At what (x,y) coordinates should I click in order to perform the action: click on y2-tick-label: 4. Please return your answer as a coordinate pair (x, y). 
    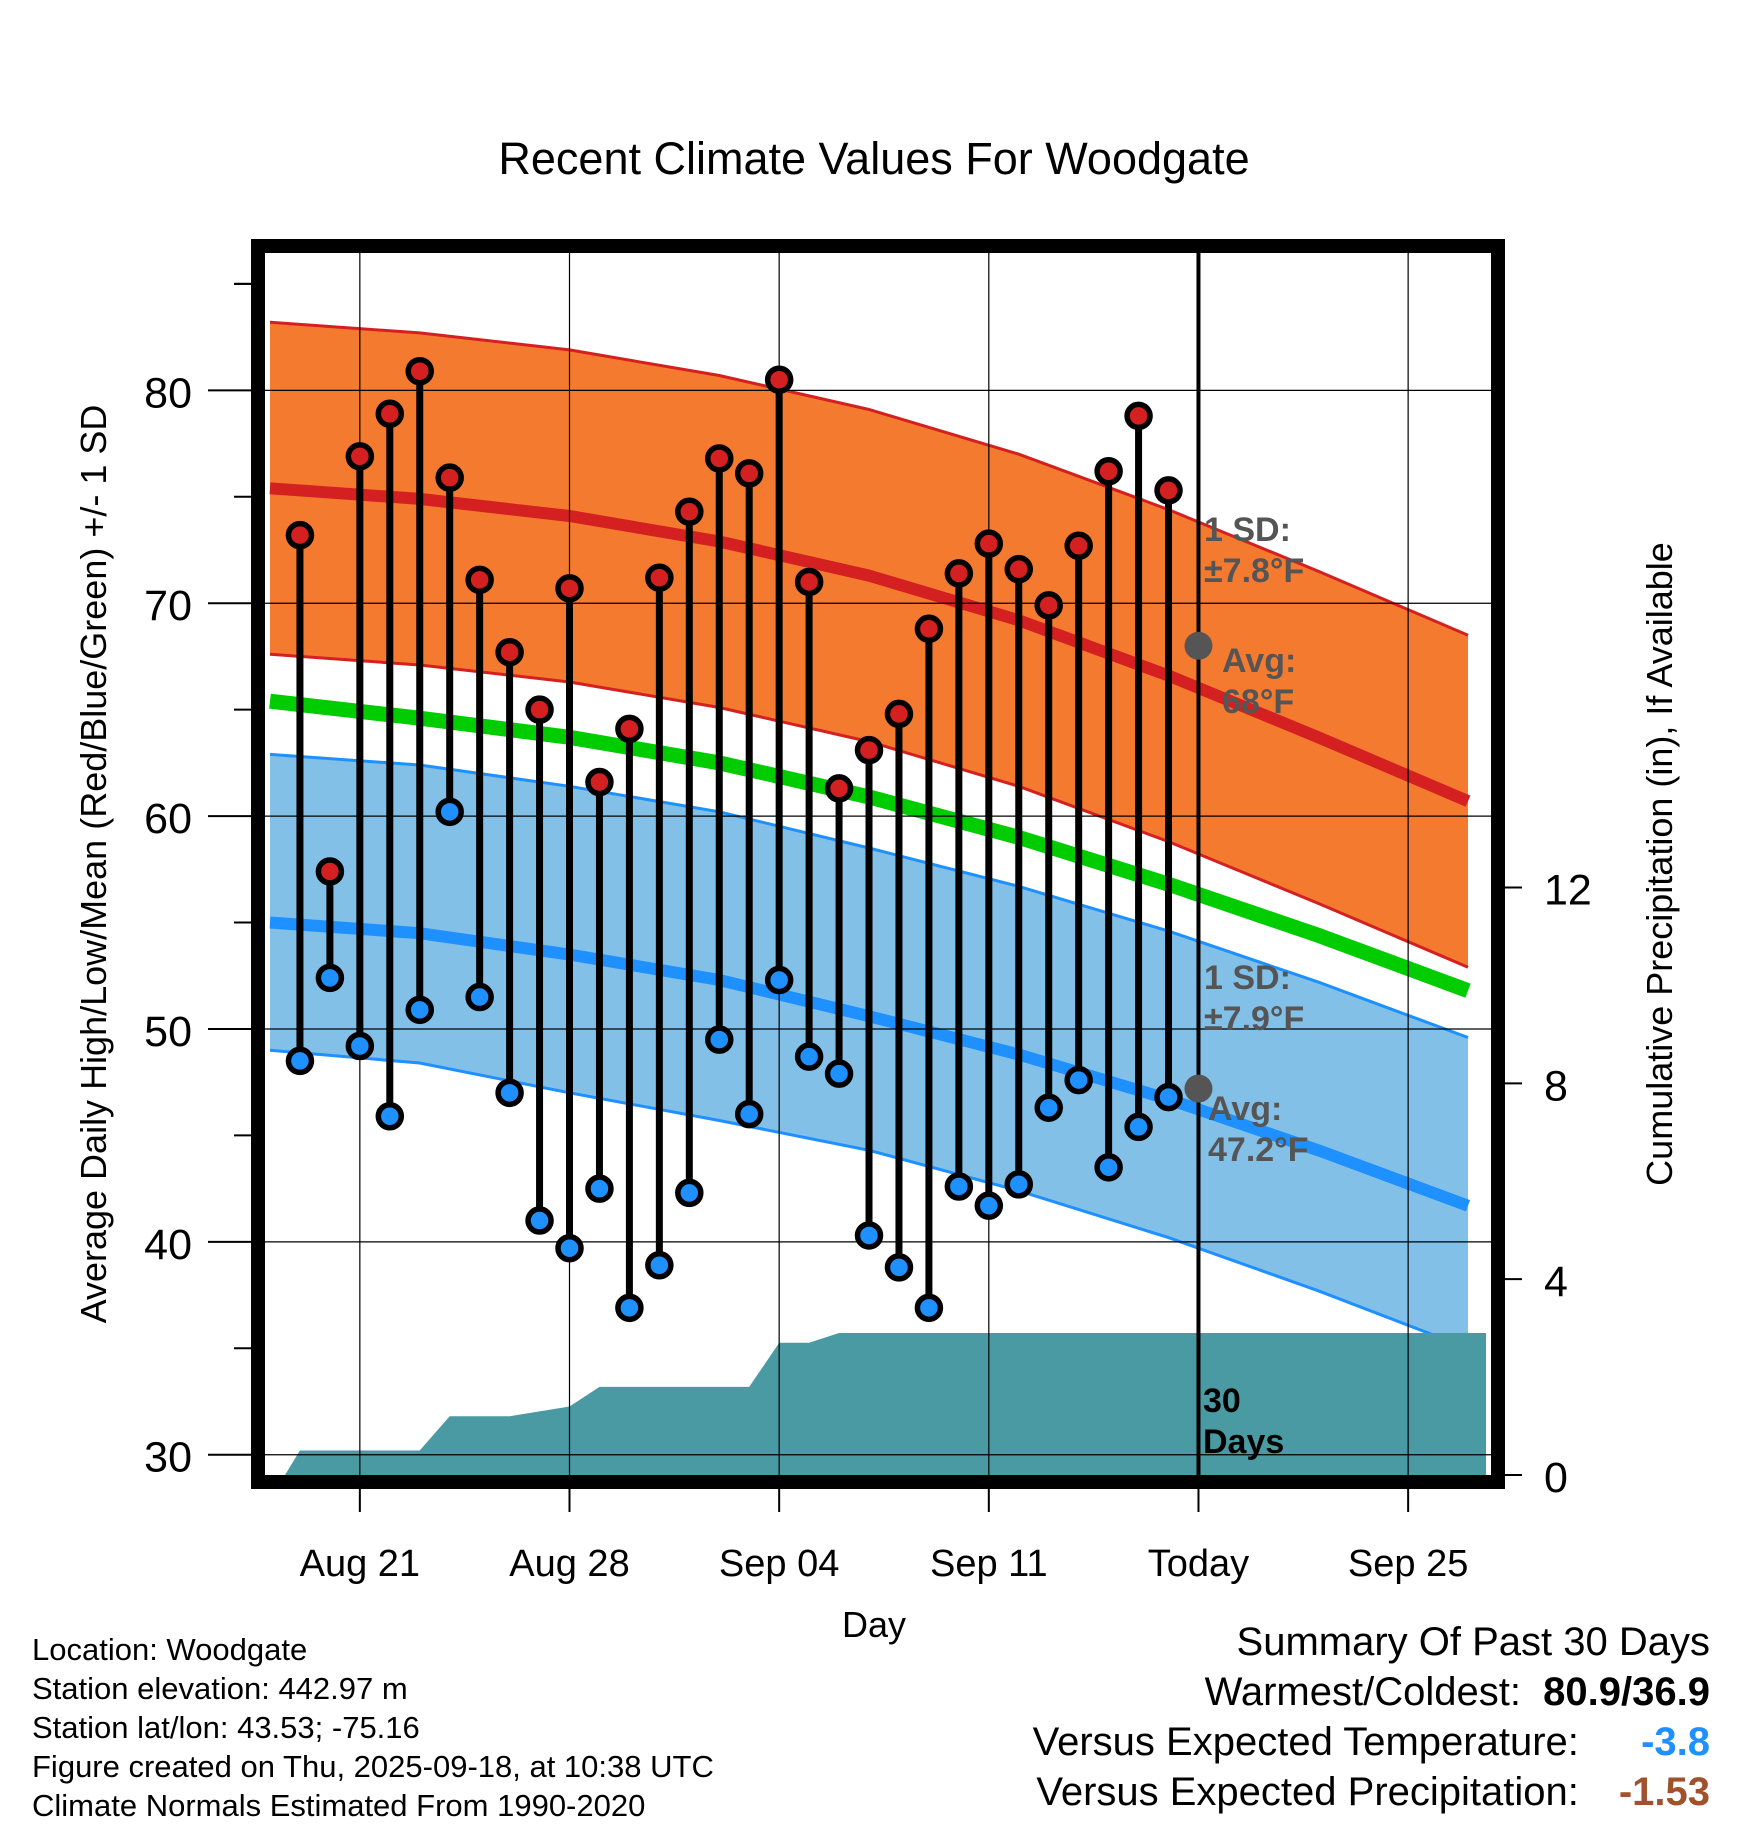
    Looking at the image, I should click on (1556, 1282).